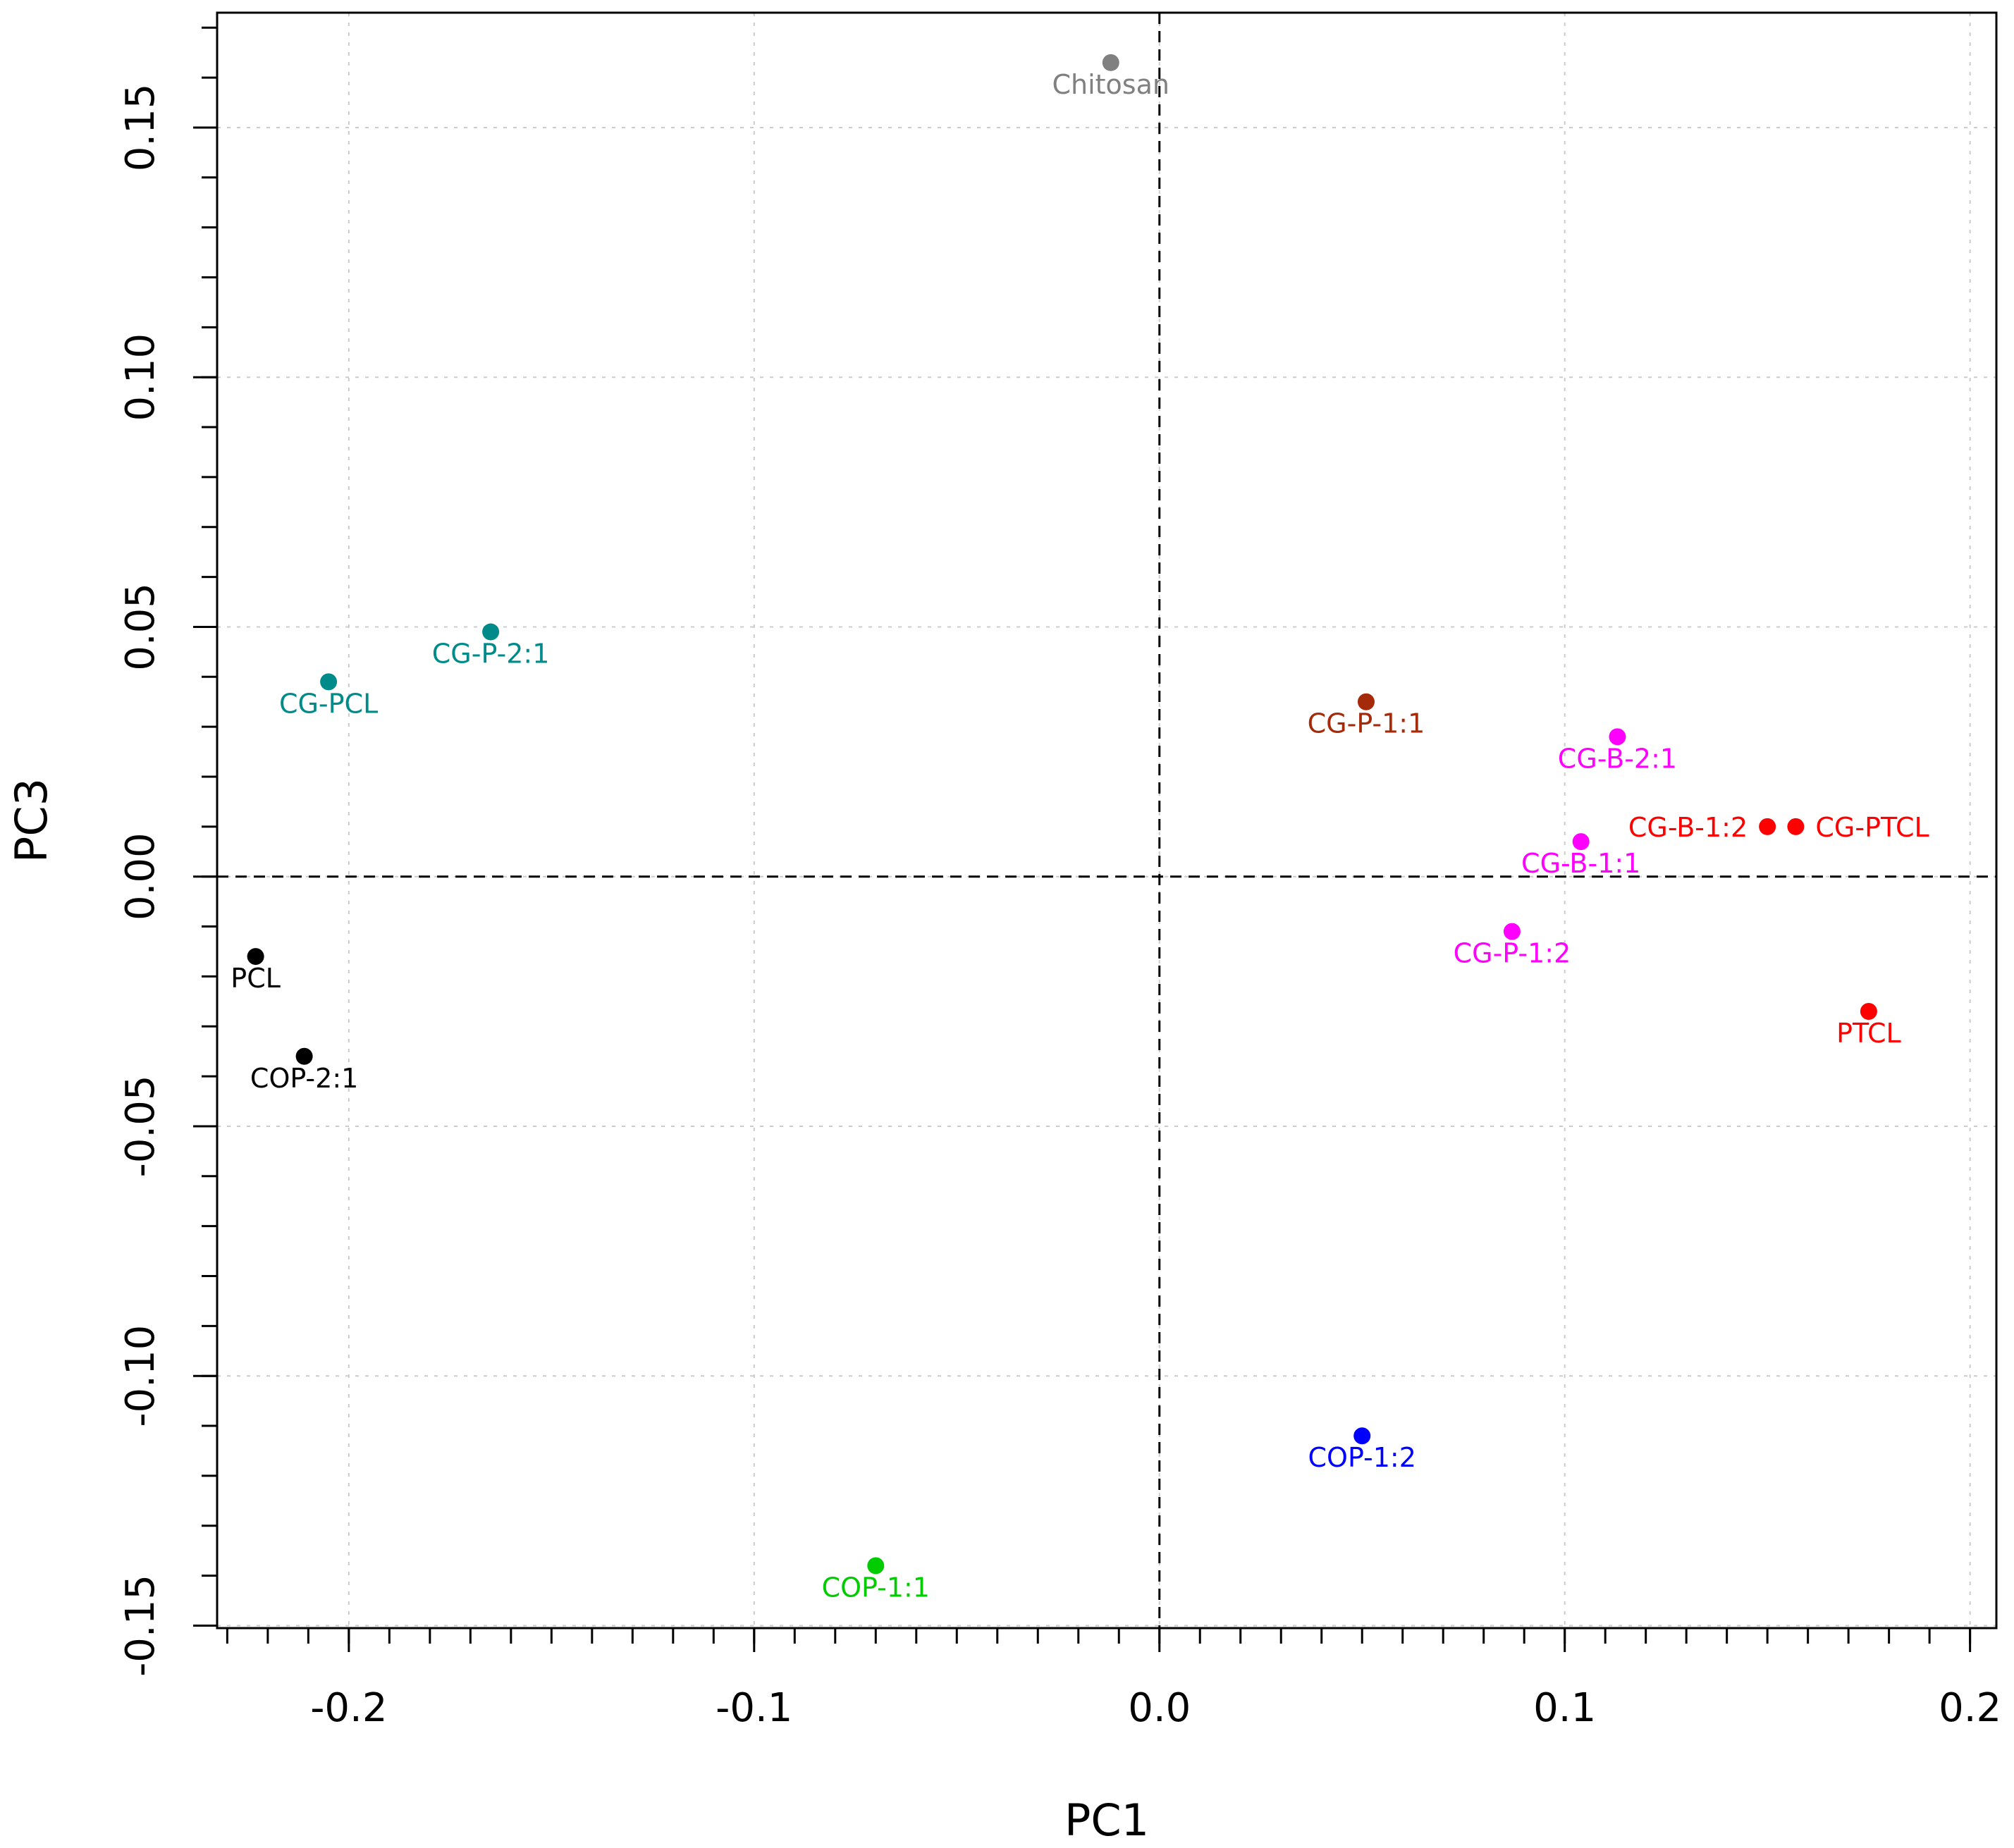 The width and height of the screenshot is (2014, 1848). What do you see at coordinates (1512, 953) in the screenshot?
I see `point-label-cg-p-1-2: CG-P-1:2` at bounding box center [1512, 953].